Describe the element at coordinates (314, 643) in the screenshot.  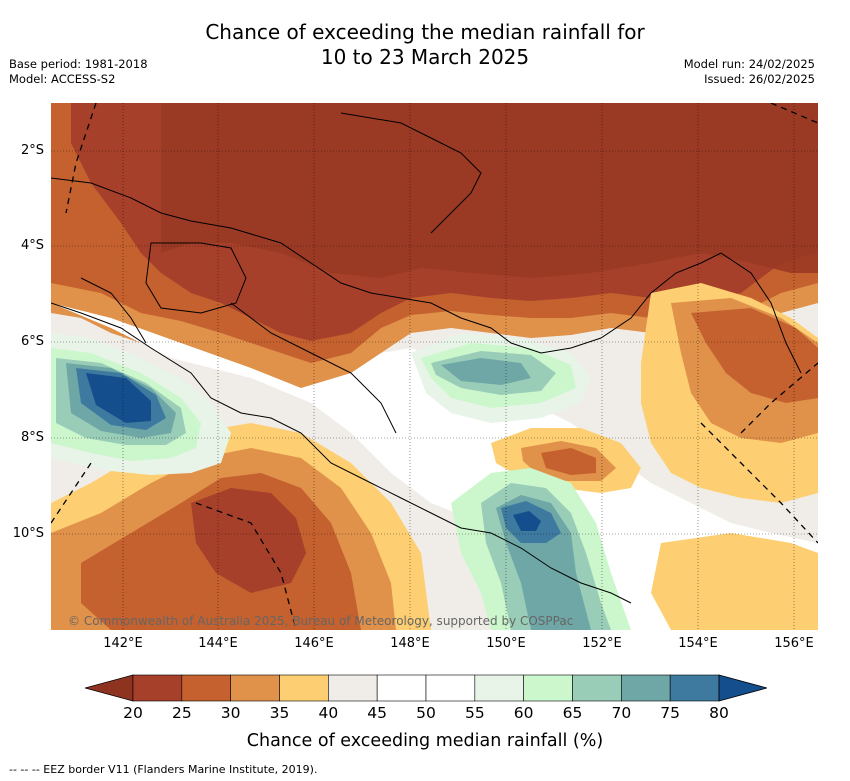
I see `lon-label-146e: 146°E` at that location.